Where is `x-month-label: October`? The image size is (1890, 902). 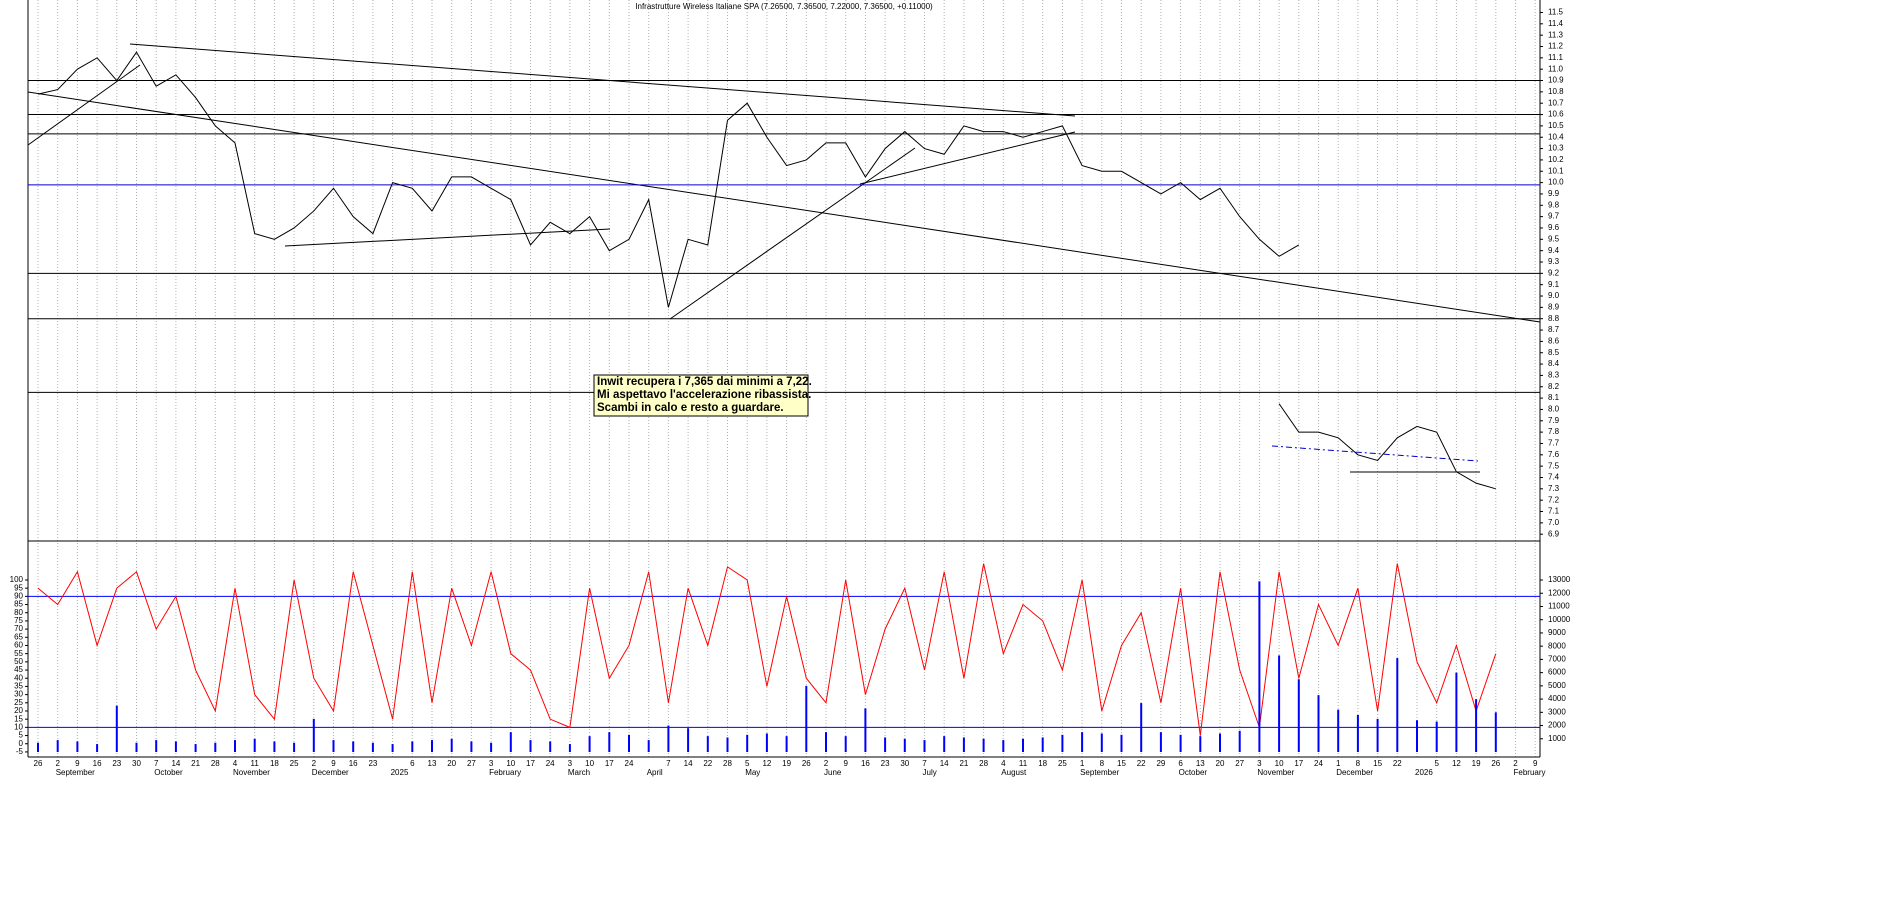
x-month-label: October is located at coordinates (168, 772).